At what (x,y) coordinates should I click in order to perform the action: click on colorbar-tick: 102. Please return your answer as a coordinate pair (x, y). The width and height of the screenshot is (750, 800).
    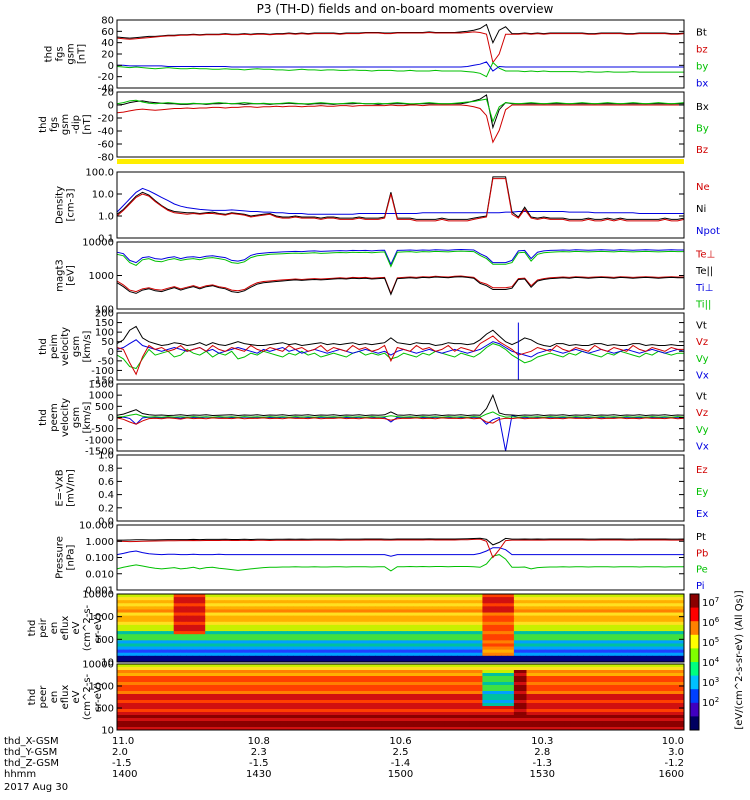
    Looking at the image, I should click on (710, 702).